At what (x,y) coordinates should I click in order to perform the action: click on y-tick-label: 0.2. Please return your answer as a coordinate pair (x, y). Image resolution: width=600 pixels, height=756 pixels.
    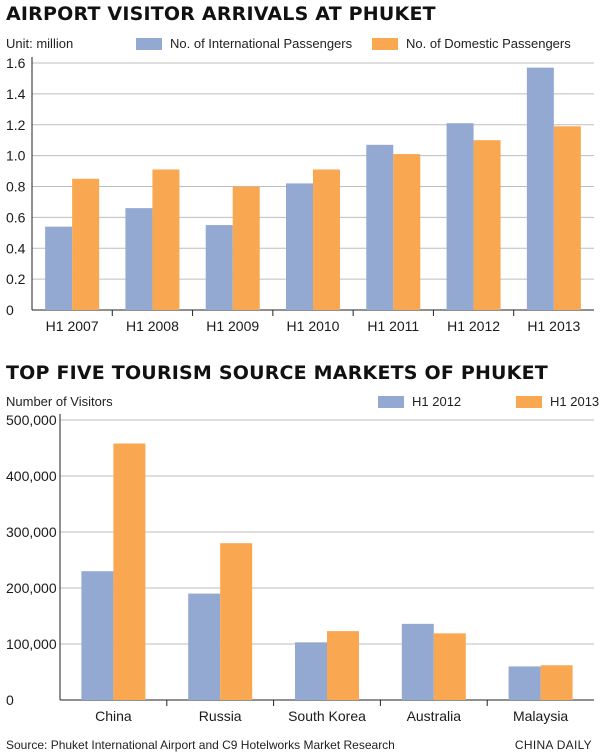
    Looking at the image, I should click on (16, 279).